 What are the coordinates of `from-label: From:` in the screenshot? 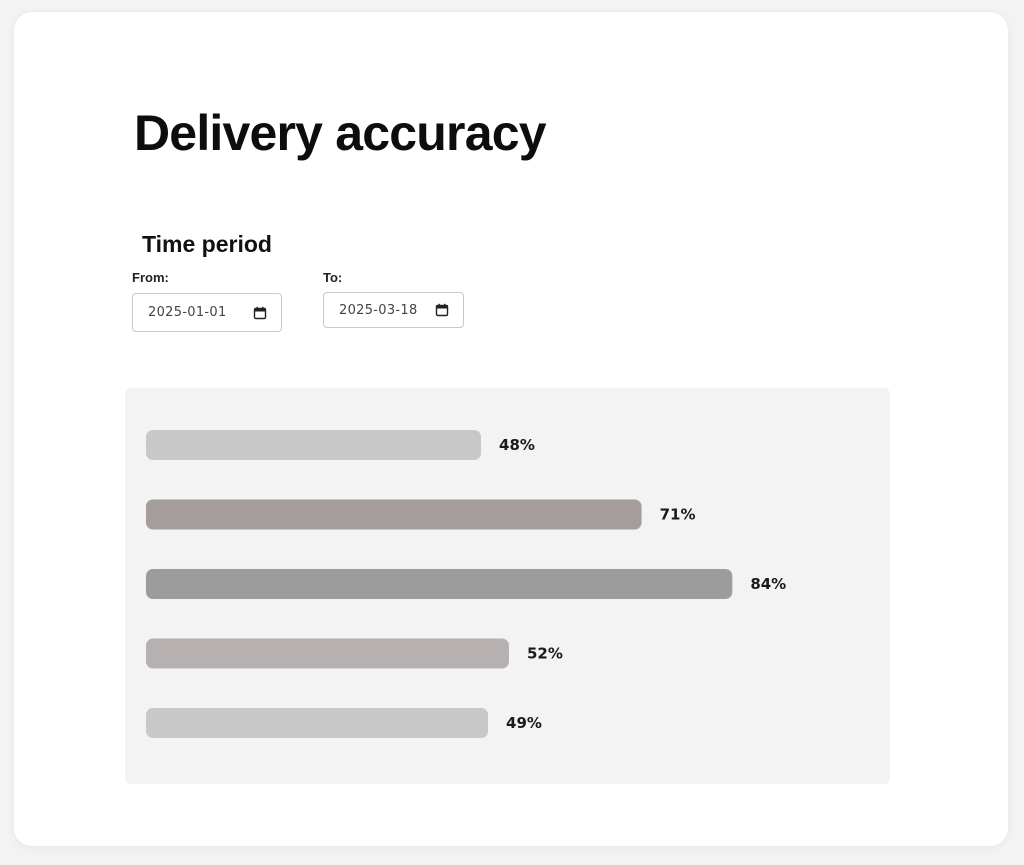 It's located at (150, 277).